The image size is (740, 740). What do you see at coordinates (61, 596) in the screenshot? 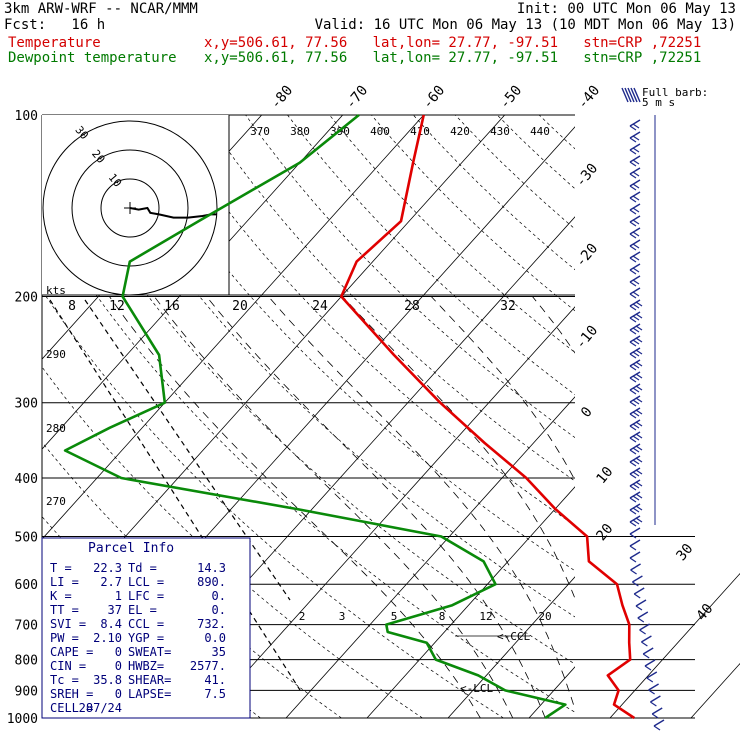
I see `parcel-row-label: K =` at bounding box center [61, 596].